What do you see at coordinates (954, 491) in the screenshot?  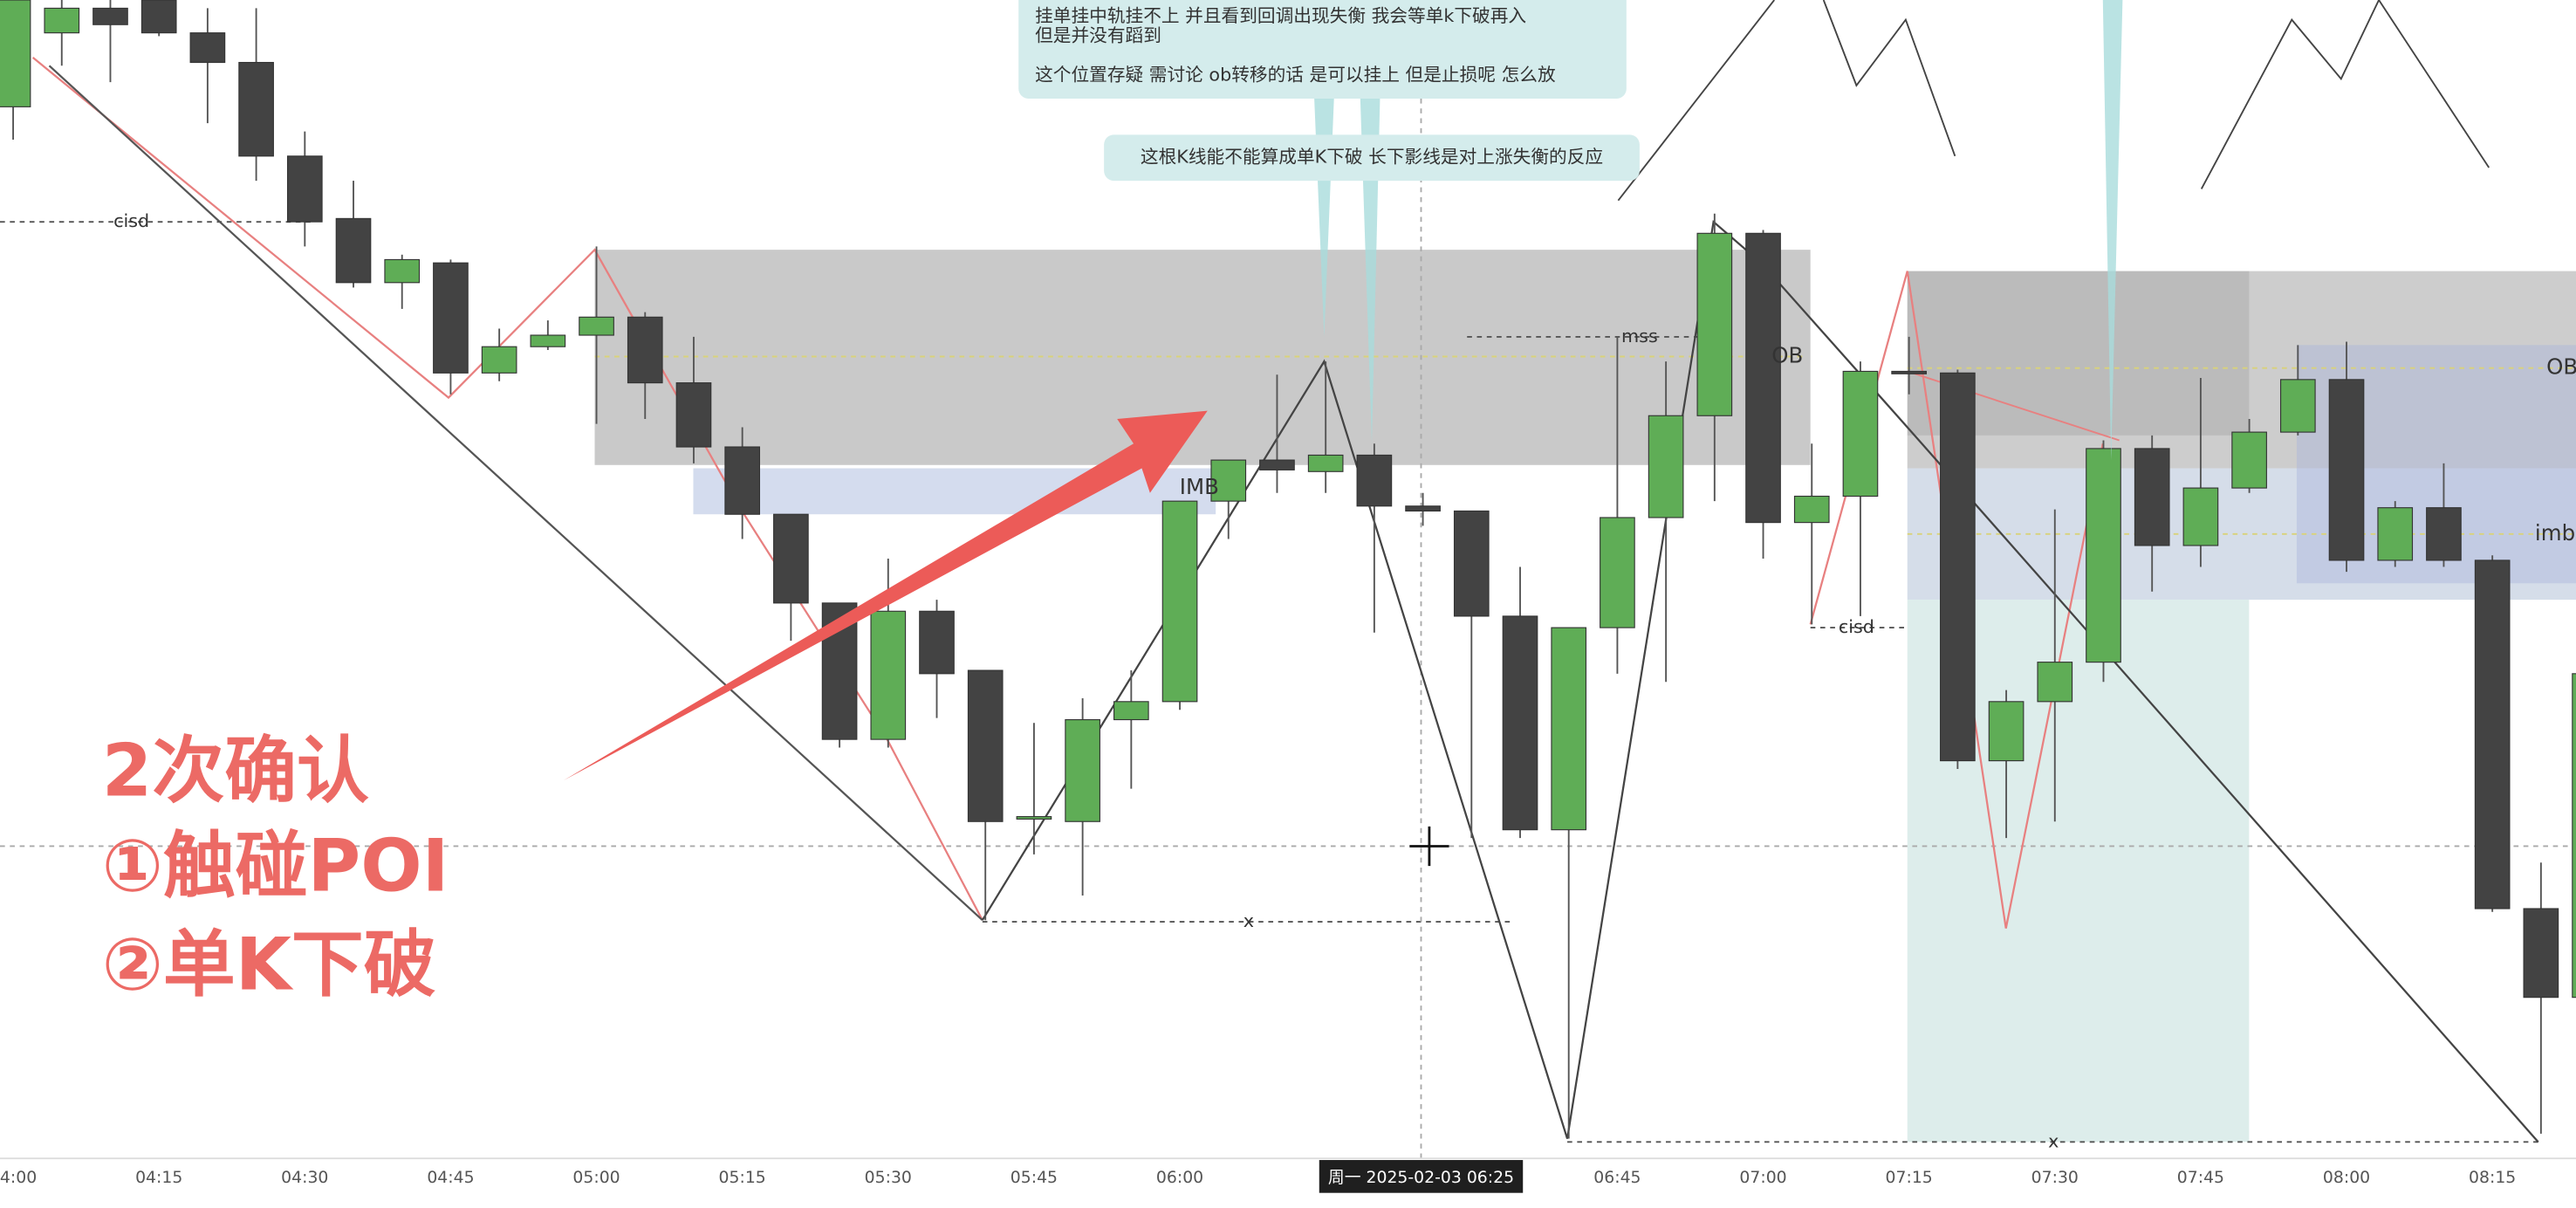 I see `imb-zone` at bounding box center [954, 491].